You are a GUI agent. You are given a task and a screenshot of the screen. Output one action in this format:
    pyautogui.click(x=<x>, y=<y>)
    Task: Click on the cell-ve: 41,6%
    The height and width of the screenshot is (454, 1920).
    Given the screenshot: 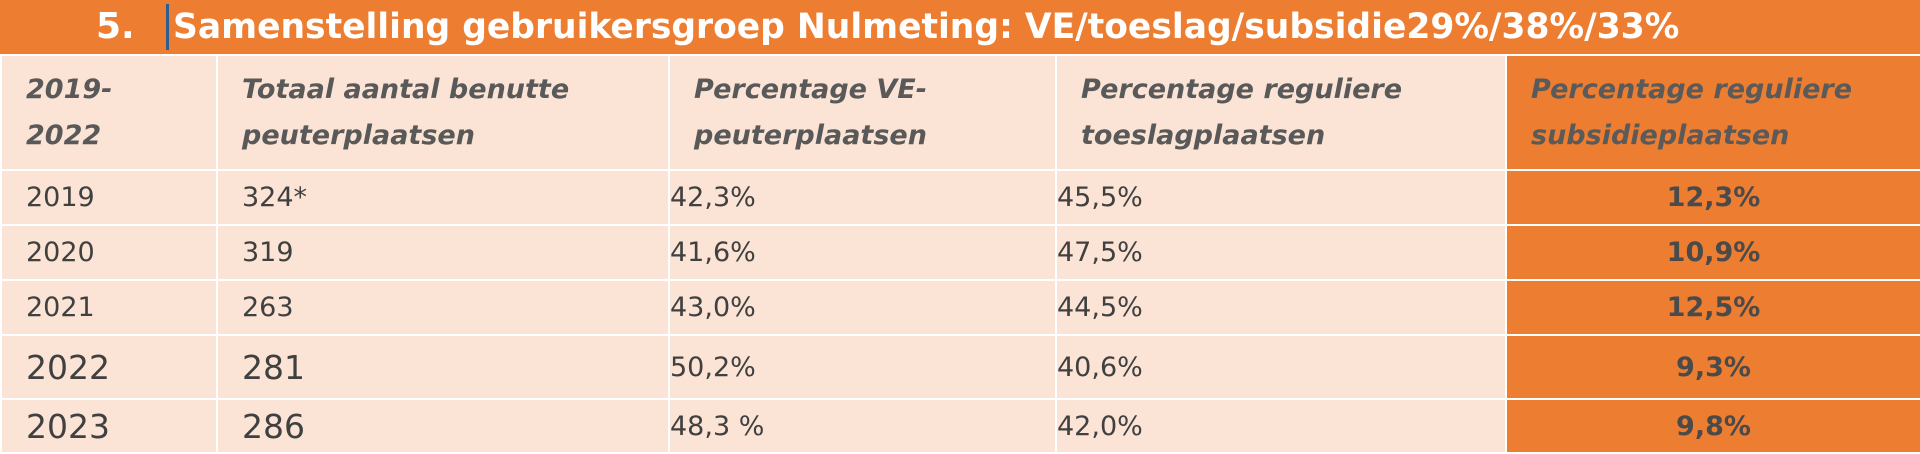 What is the action you would take?
    pyautogui.click(x=862, y=252)
    